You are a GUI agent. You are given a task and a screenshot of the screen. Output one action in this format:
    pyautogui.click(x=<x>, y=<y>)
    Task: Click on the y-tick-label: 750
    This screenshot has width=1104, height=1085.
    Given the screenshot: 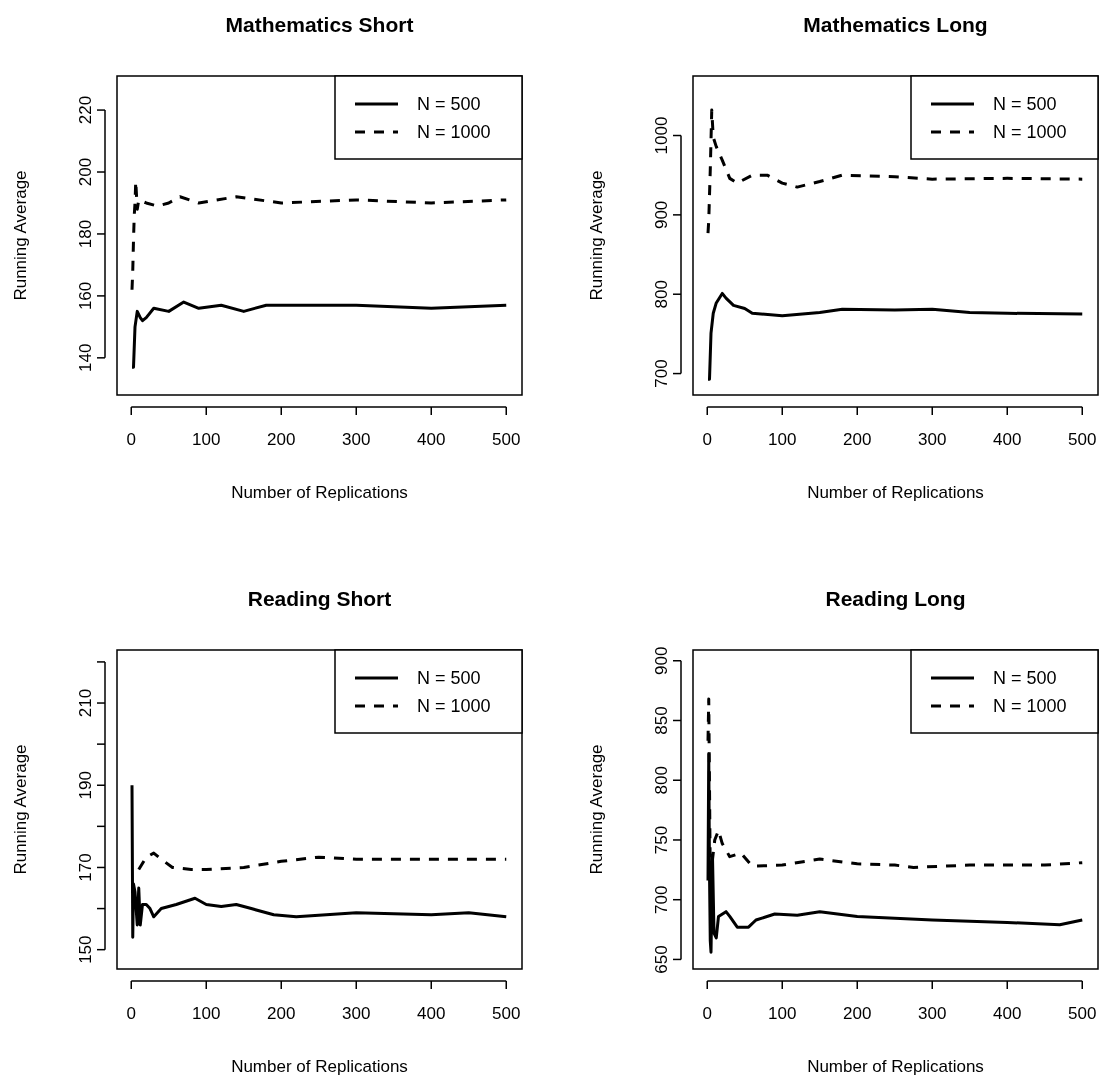 What is the action you would take?
    pyautogui.click(x=661, y=840)
    